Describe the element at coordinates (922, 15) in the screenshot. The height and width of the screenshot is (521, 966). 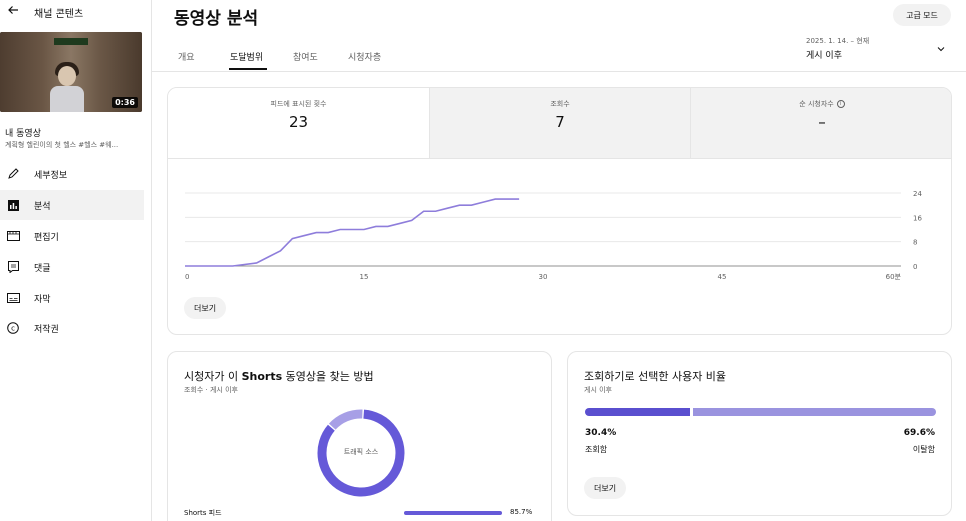
I see `advanced-mode-button: 고급 모드` at that location.